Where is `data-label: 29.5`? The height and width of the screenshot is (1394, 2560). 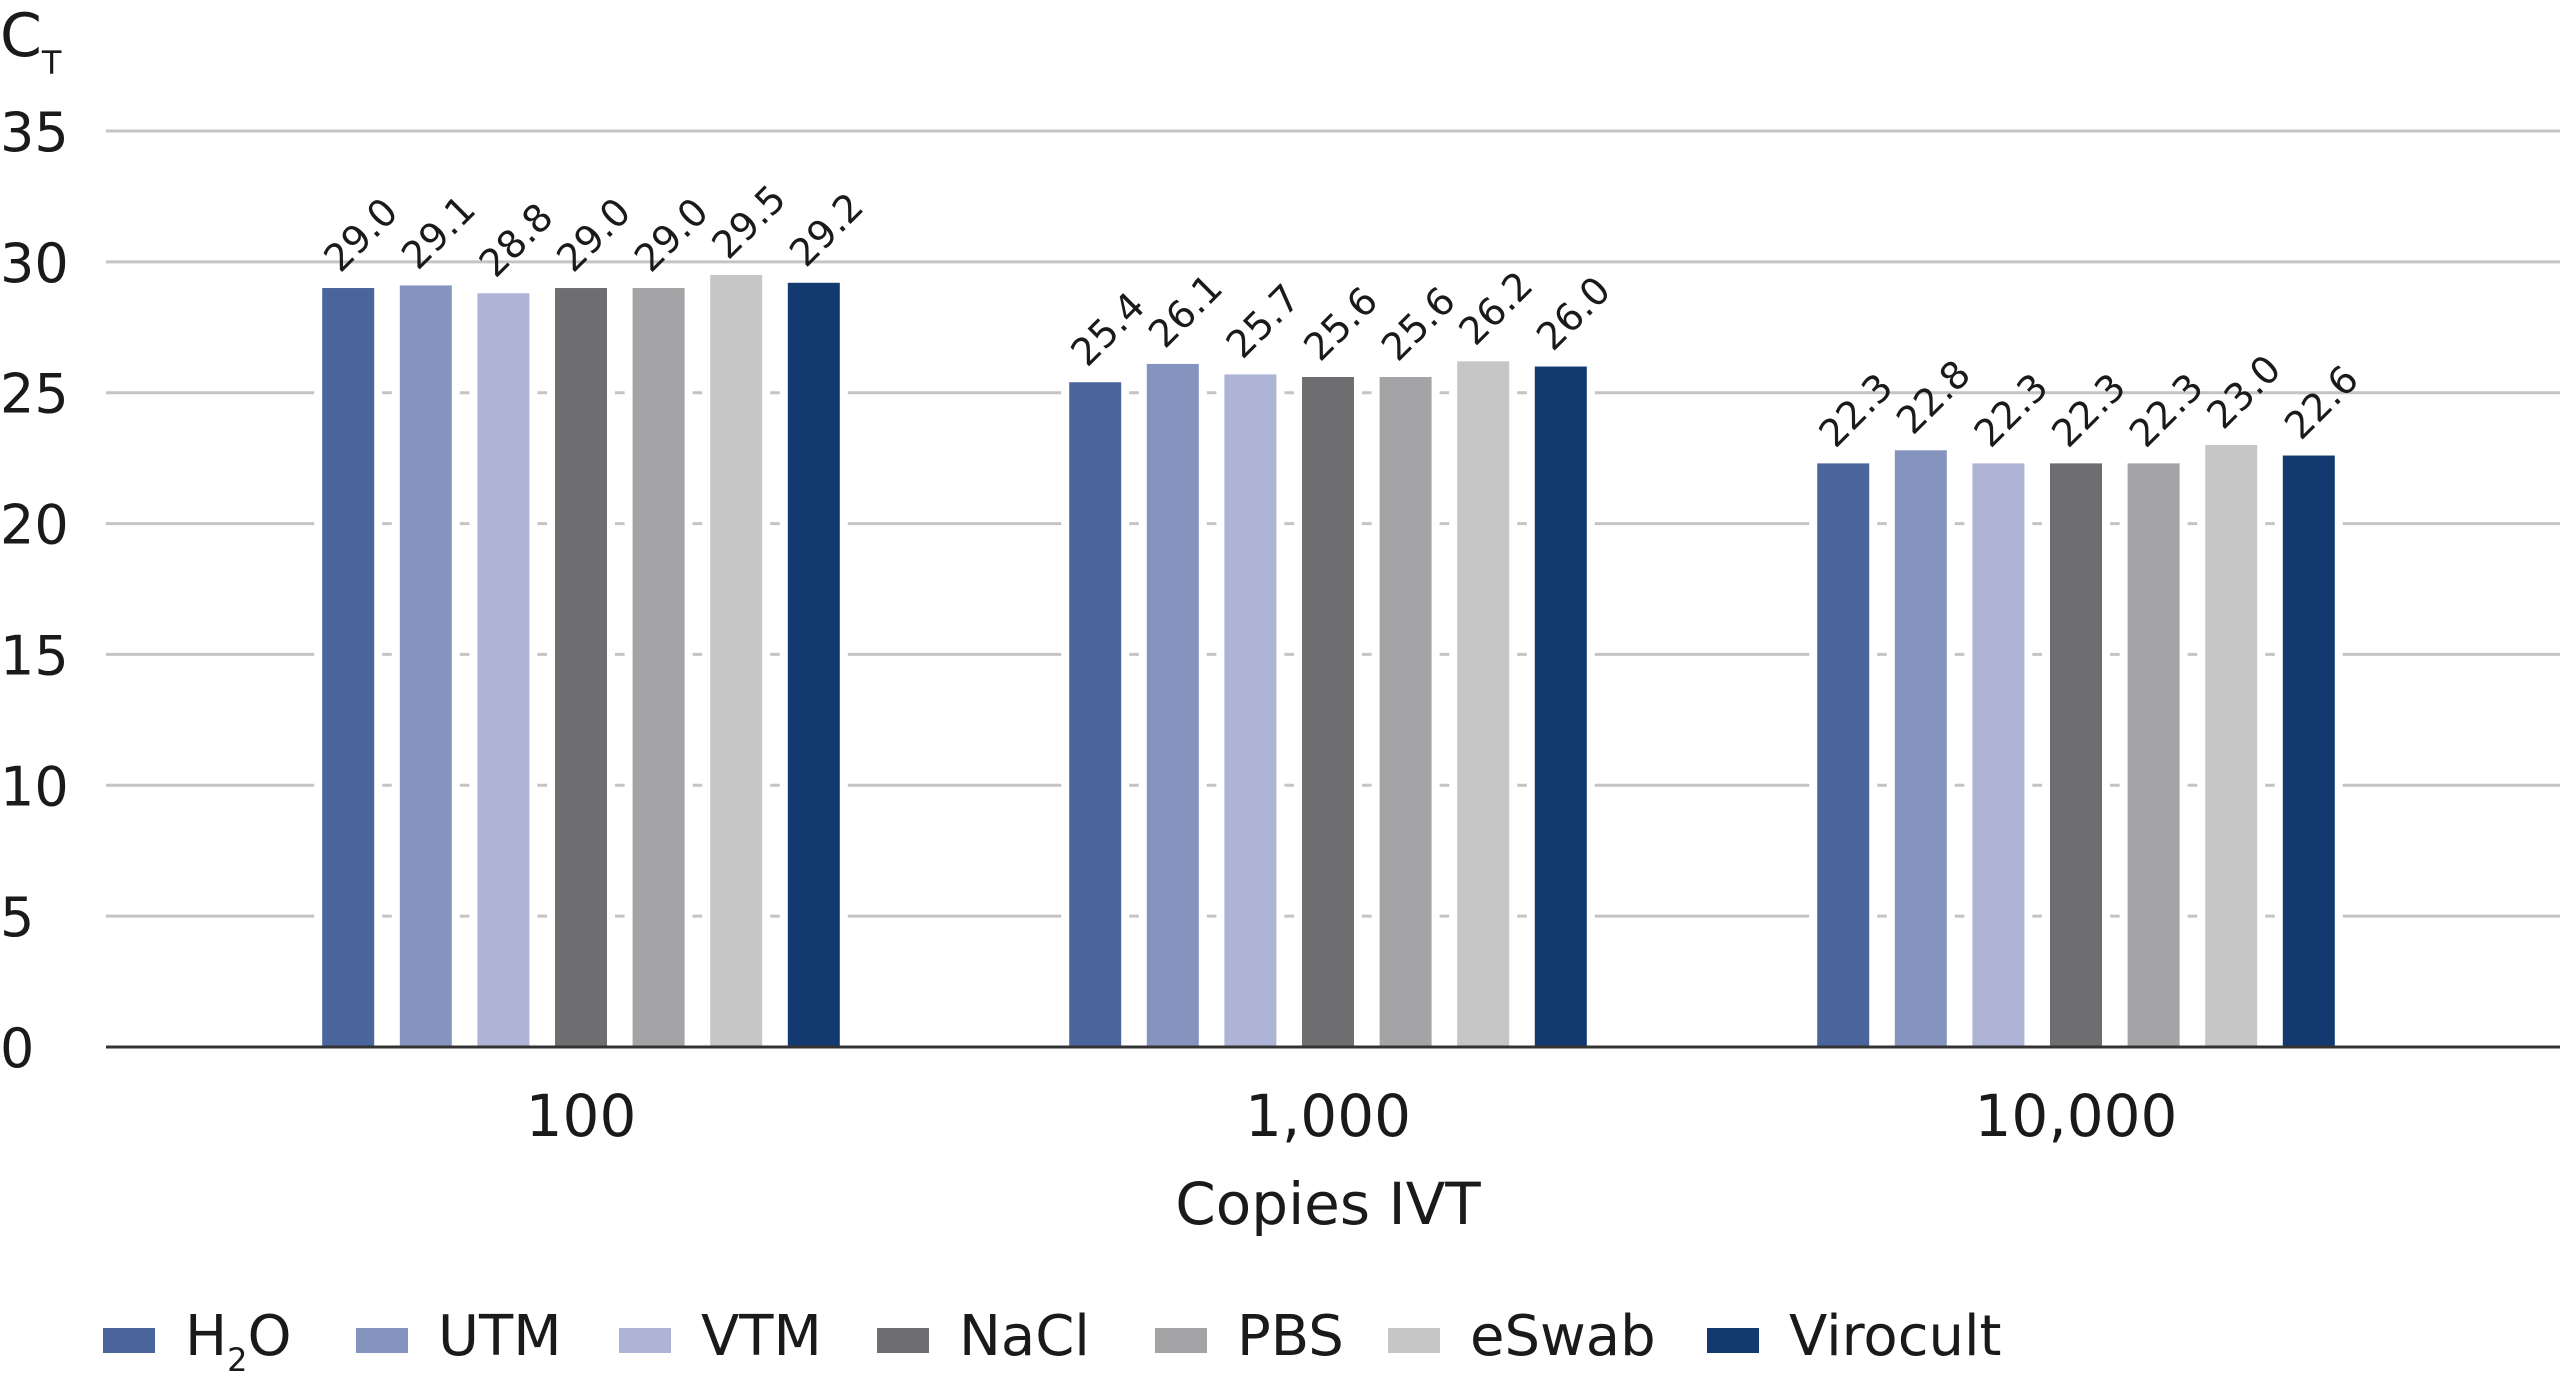
data-label: 29.5 is located at coordinates (748, 221).